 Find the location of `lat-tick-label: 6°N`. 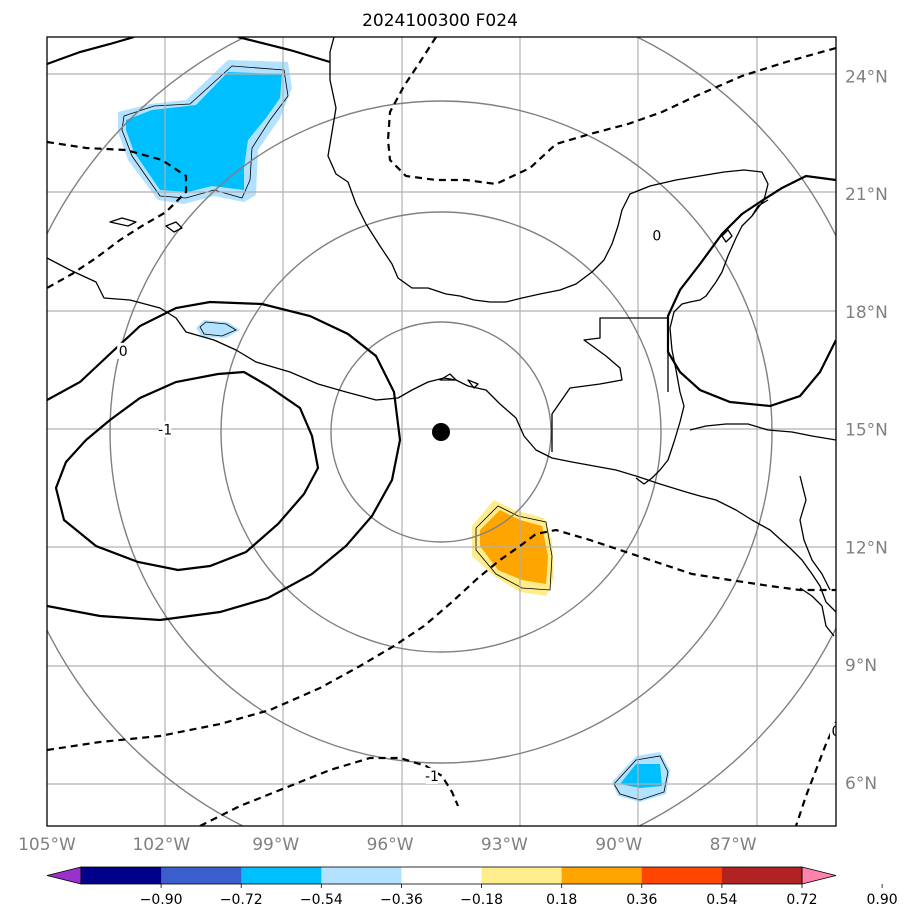

lat-tick-label: 6°N is located at coordinates (861, 784).